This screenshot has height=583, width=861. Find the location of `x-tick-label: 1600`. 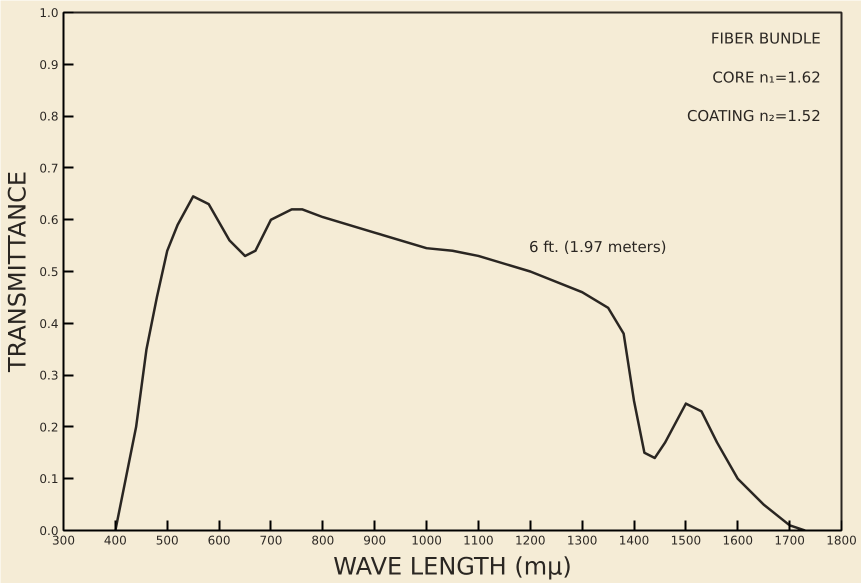

x-tick-label: 1600 is located at coordinates (738, 541).